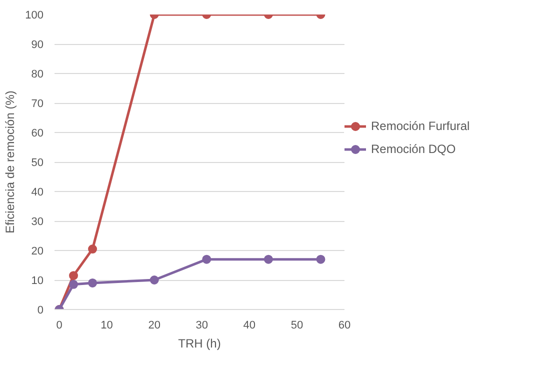  Describe the element at coordinates (37, 163) in the screenshot. I see `y-tick-label: 50` at that location.